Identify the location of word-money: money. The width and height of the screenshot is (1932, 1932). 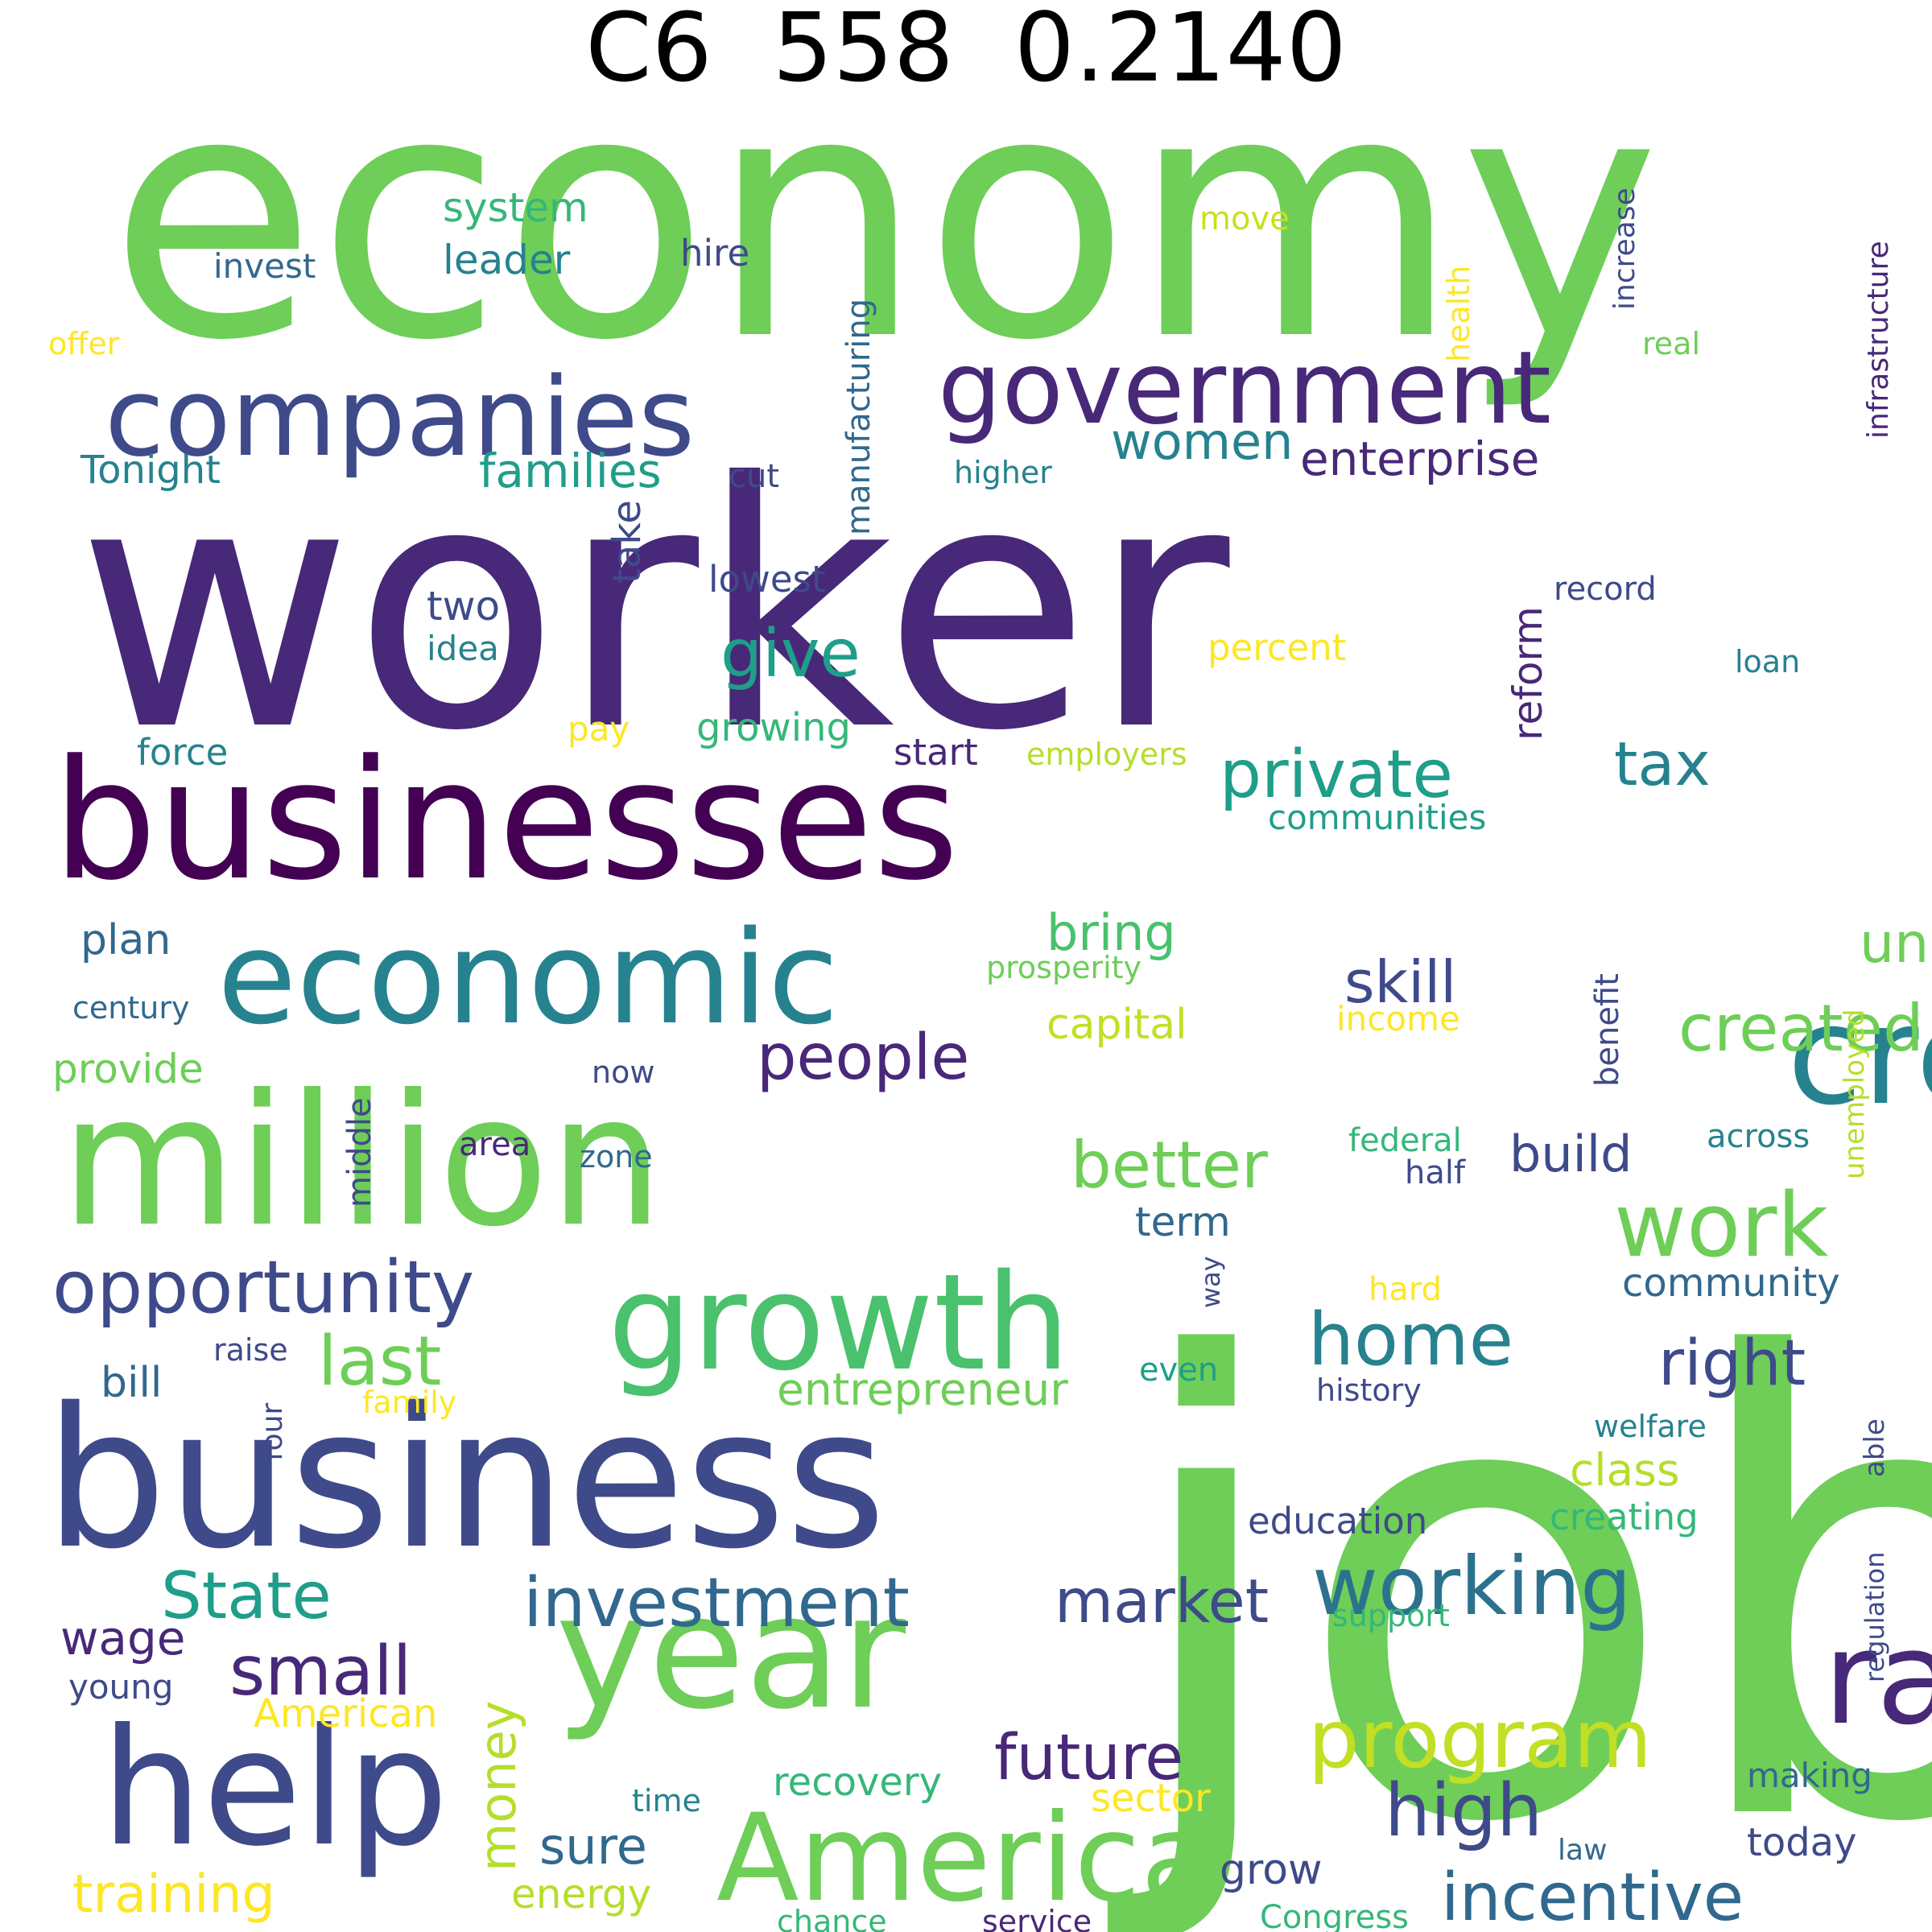
(498, 1786).